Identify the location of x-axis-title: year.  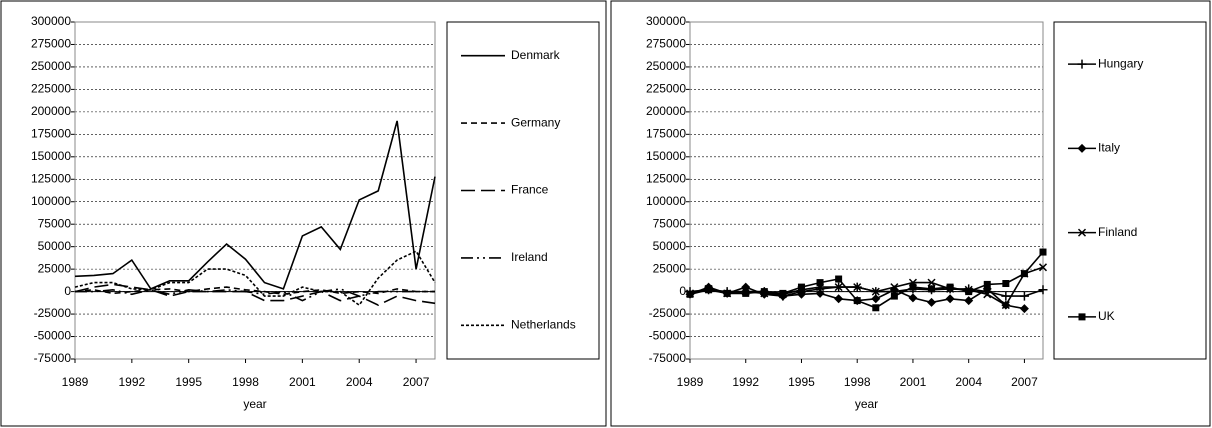
(254, 404).